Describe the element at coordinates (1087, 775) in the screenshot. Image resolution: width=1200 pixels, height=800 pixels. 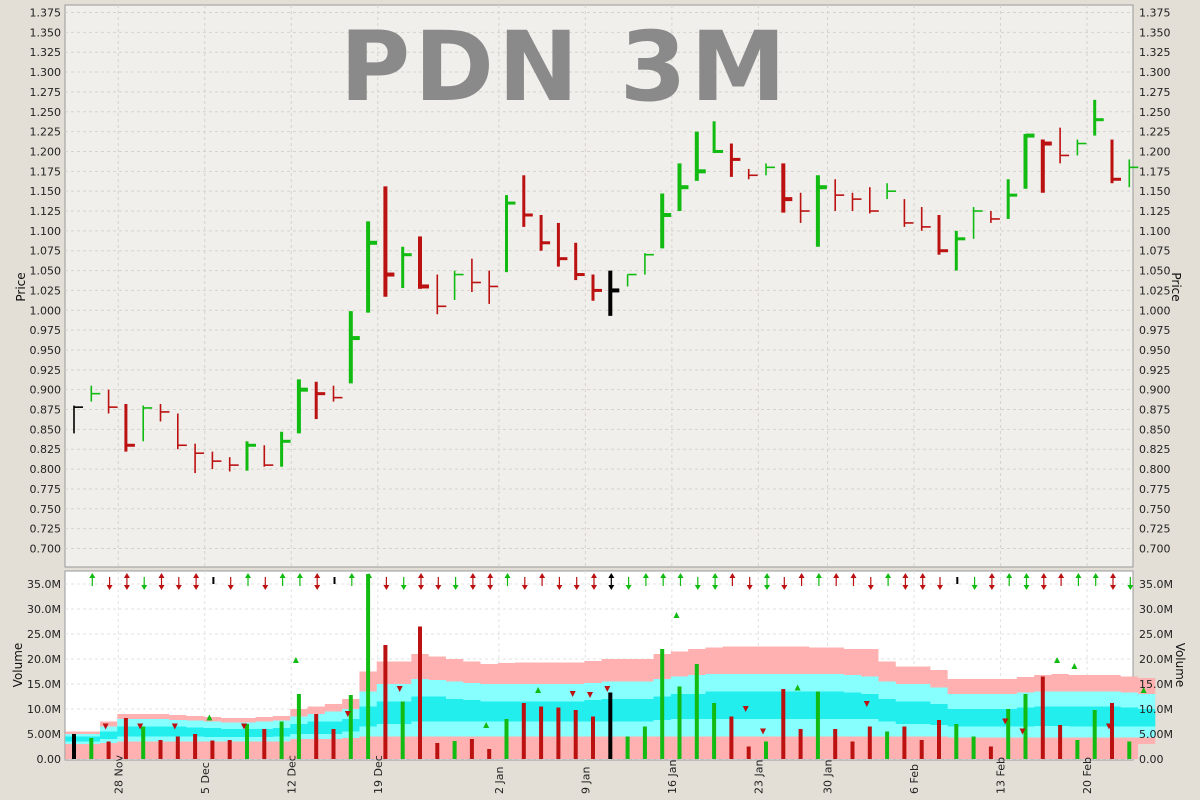
I see `date-tick-label: 20 Feb` at that location.